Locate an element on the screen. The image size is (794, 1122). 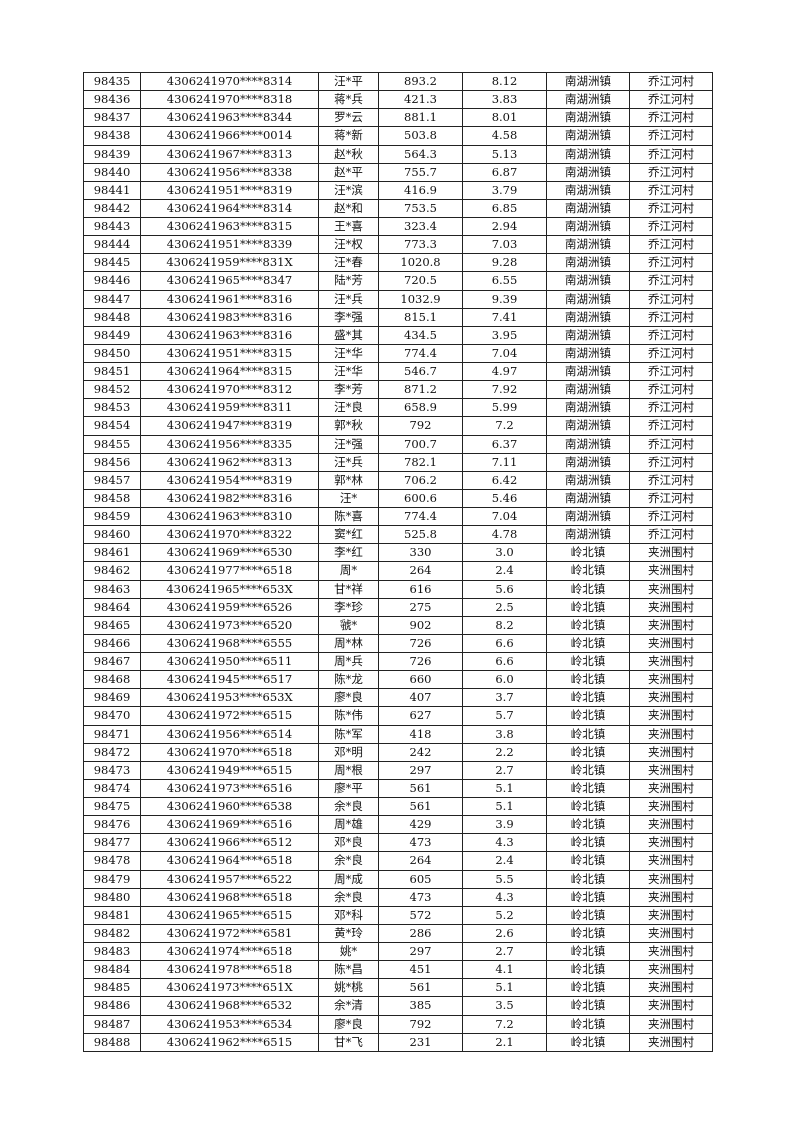
amount-cell: 242 is located at coordinates (420, 752).